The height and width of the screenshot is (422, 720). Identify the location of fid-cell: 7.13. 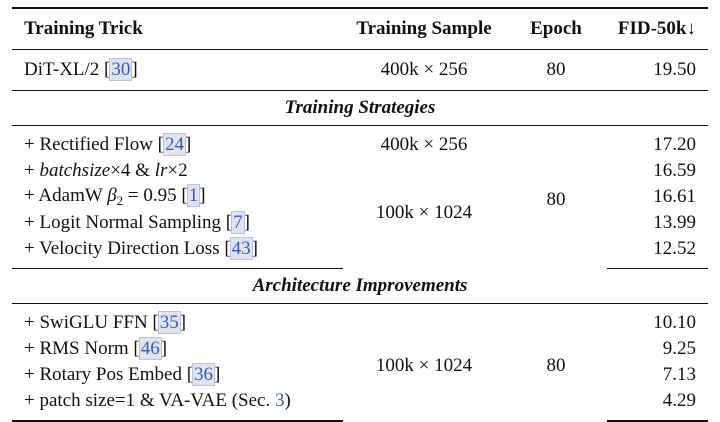
(679, 374).